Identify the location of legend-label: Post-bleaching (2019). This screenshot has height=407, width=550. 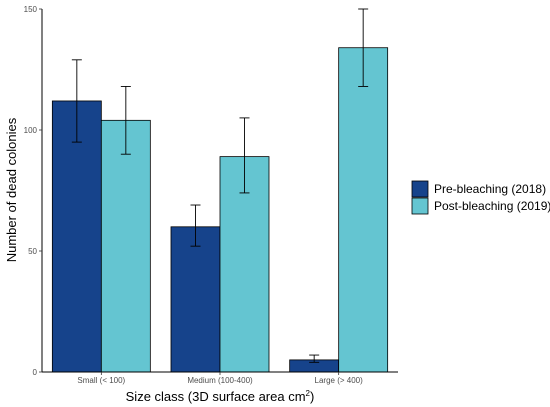
(492, 206).